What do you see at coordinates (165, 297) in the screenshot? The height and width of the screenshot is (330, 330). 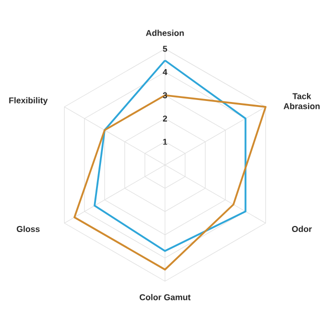 I see `spoke-label: Color Gamut` at bounding box center [165, 297].